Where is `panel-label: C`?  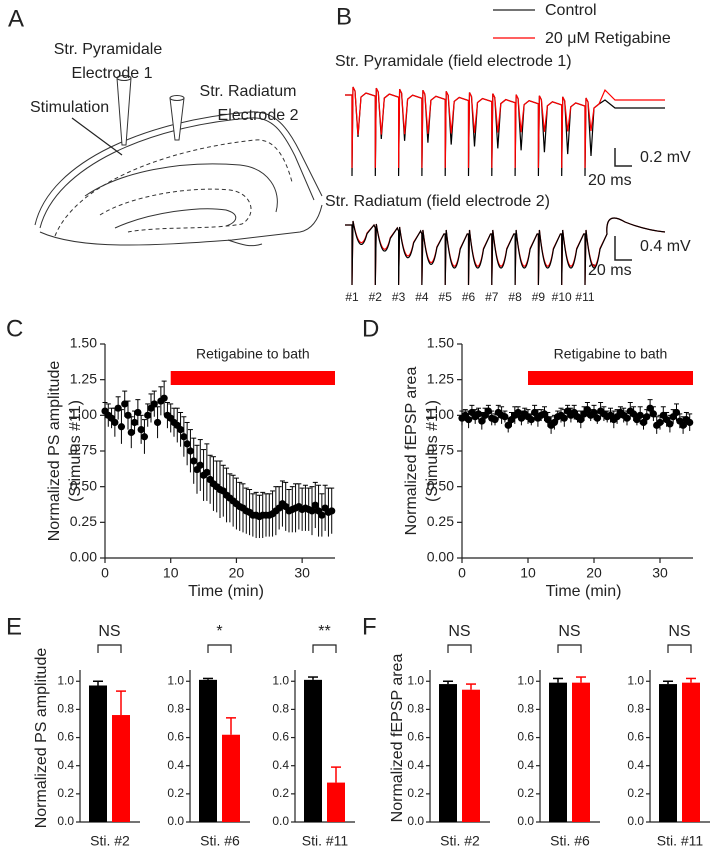 panel-label: C is located at coordinates (14, 328).